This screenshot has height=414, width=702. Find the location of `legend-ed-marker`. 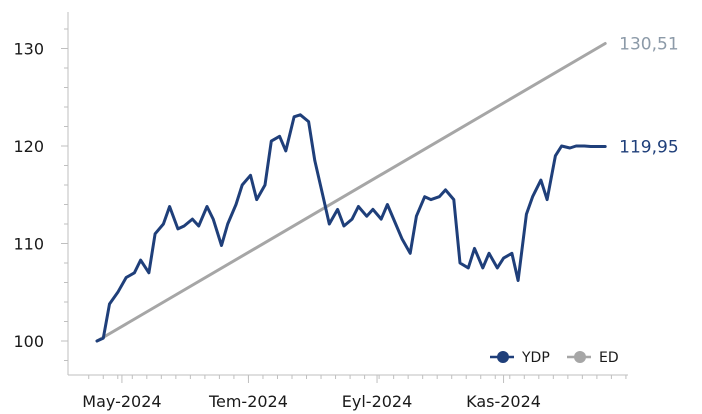

legend-ed-marker is located at coordinates (580, 357).